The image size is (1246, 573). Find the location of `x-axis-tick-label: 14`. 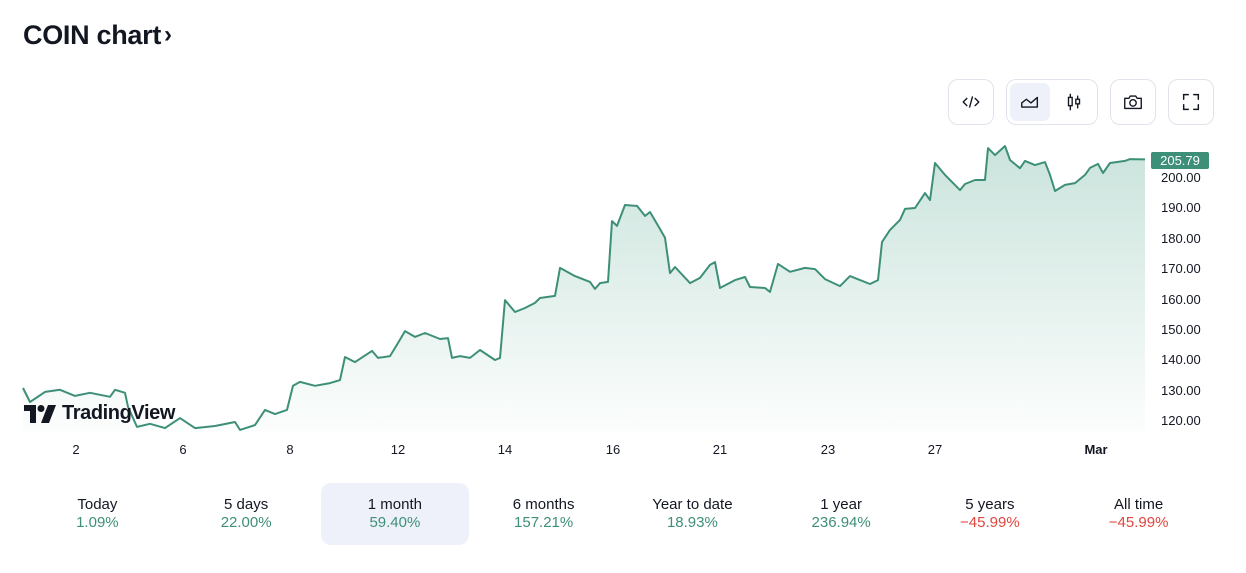

x-axis-tick-label: 14 is located at coordinates (505, 449).